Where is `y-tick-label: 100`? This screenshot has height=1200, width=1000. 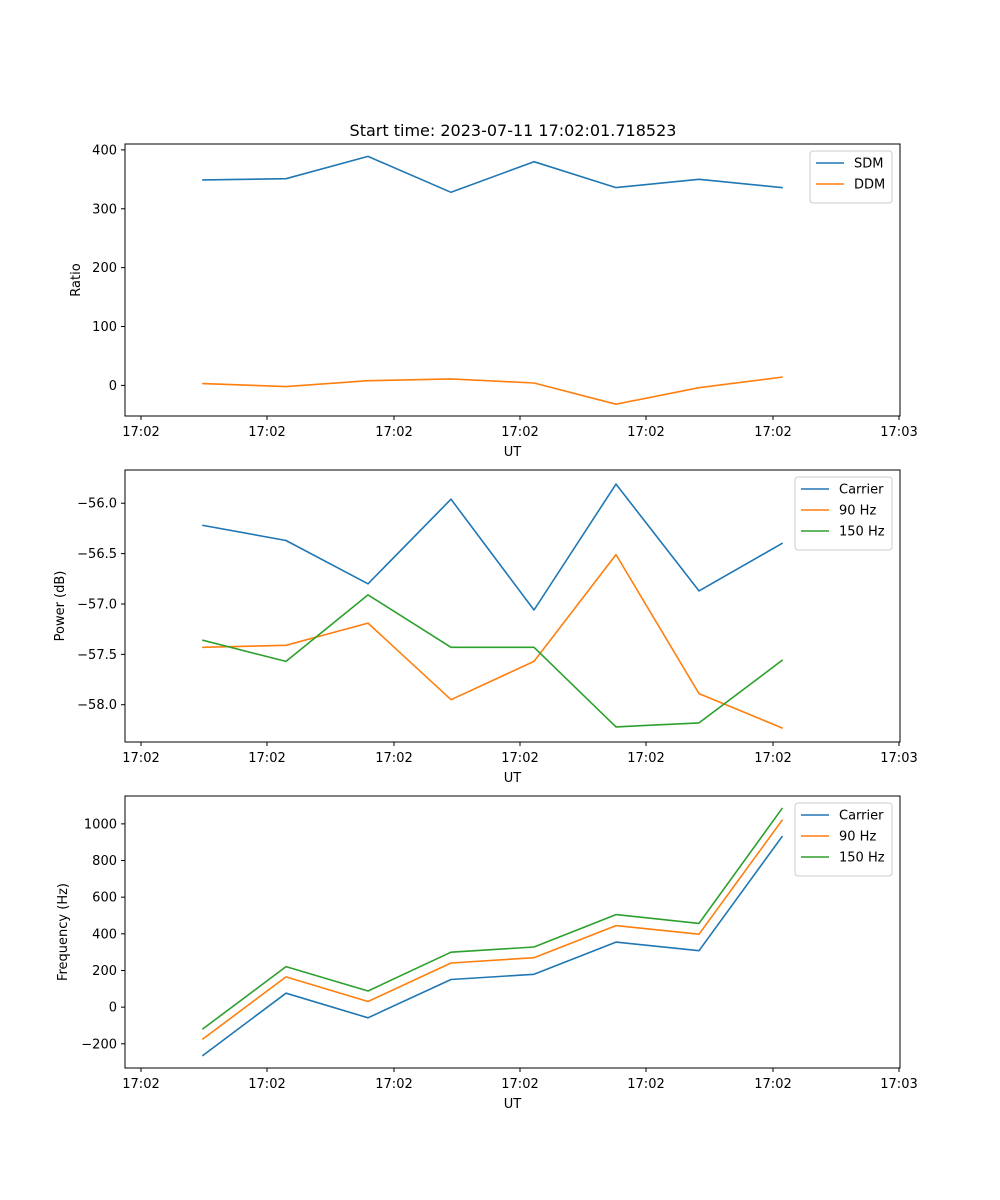
y-tick-label: 100 is located at coordinates (104, 327).